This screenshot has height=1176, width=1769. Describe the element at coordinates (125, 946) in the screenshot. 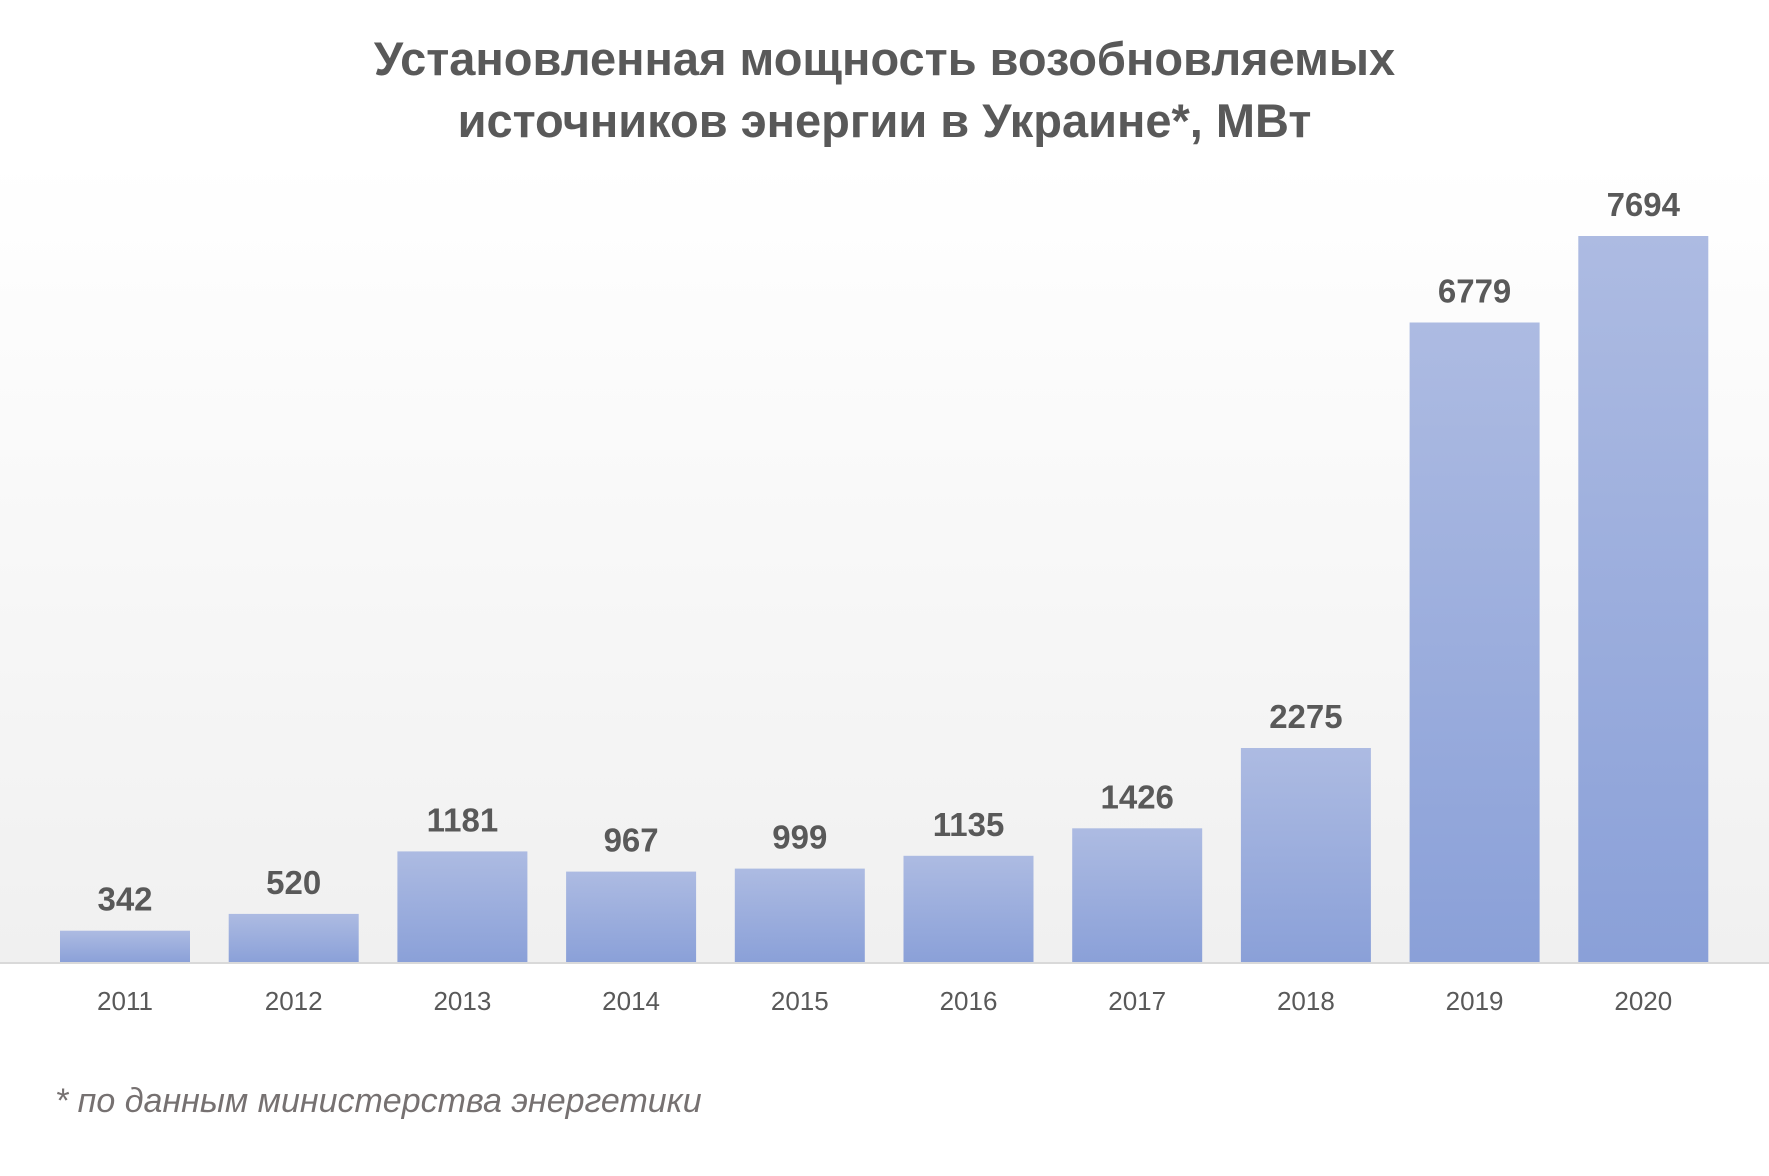

I see `bar-2011` at that location.